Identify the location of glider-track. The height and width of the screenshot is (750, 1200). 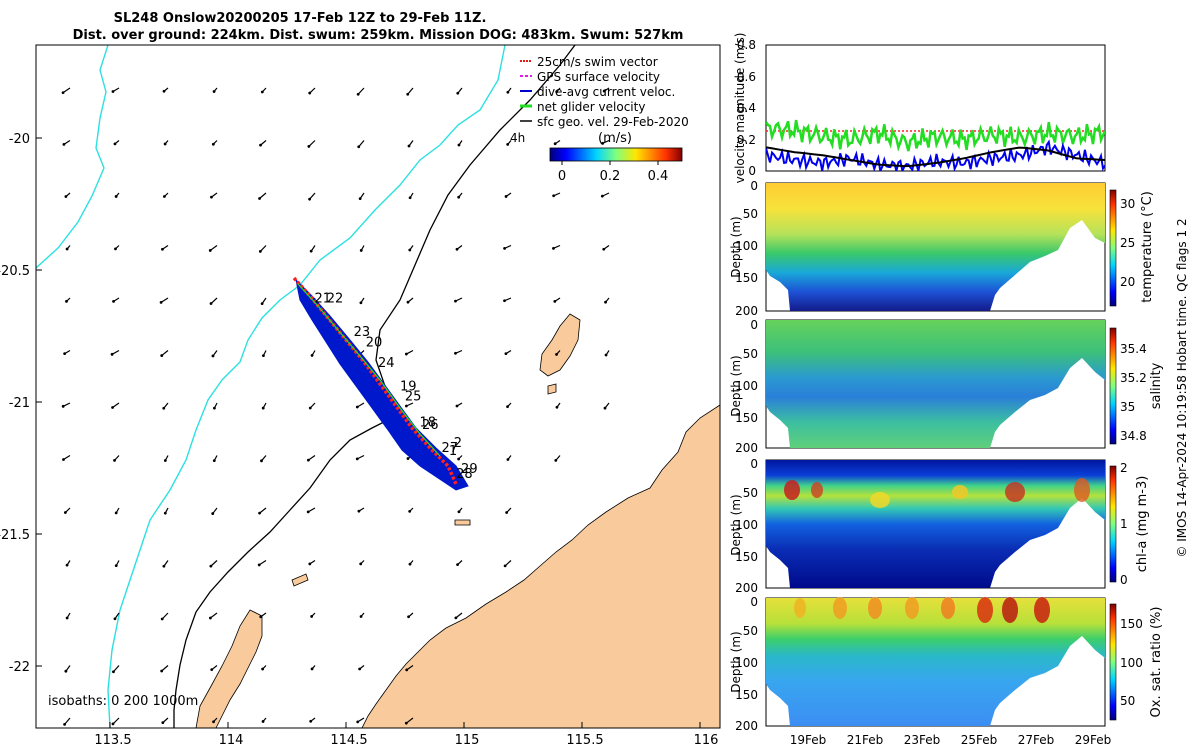
(380, 383).